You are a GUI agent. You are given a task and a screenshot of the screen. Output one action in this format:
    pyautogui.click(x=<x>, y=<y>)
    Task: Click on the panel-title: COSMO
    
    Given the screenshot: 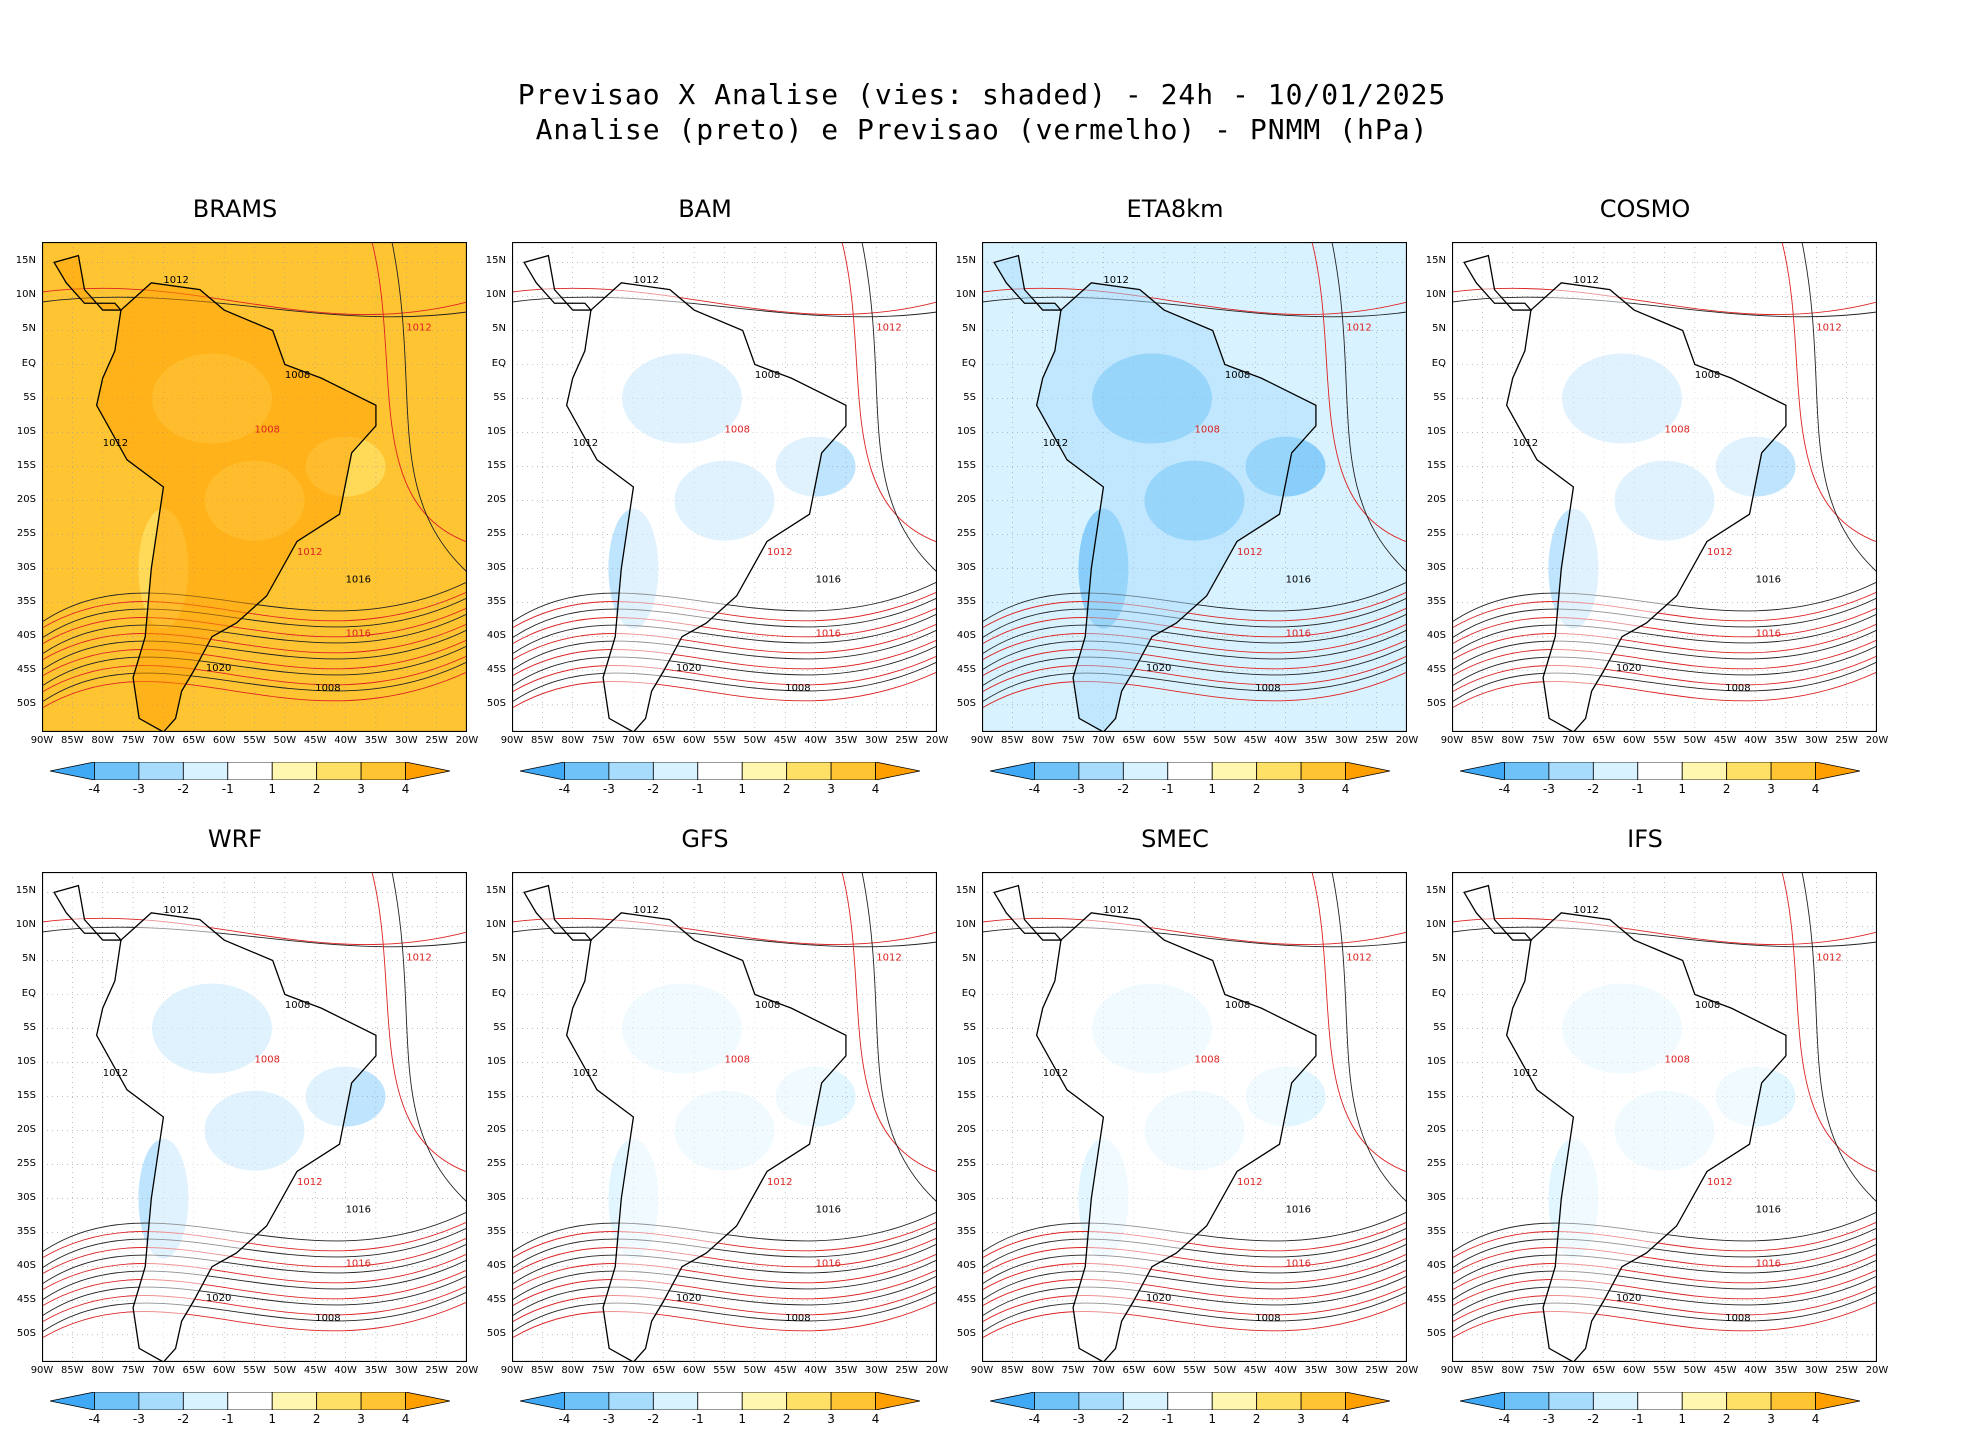 What is the action you would take?
    pyautogui.click(x=1645, y=209)
    